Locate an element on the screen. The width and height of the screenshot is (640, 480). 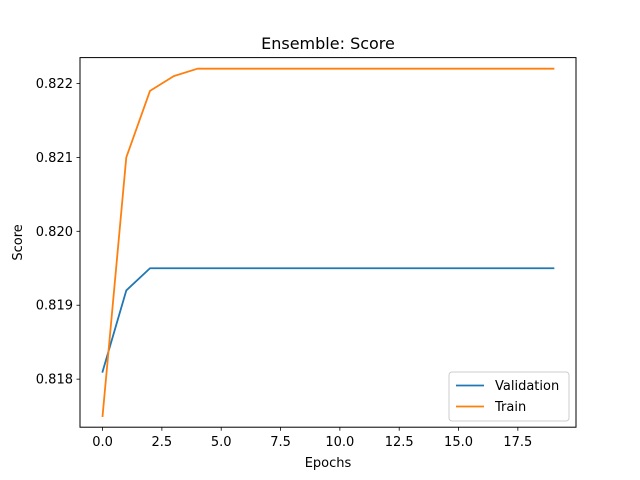
legend-label-train: Train is located at coordinates (510, 407).